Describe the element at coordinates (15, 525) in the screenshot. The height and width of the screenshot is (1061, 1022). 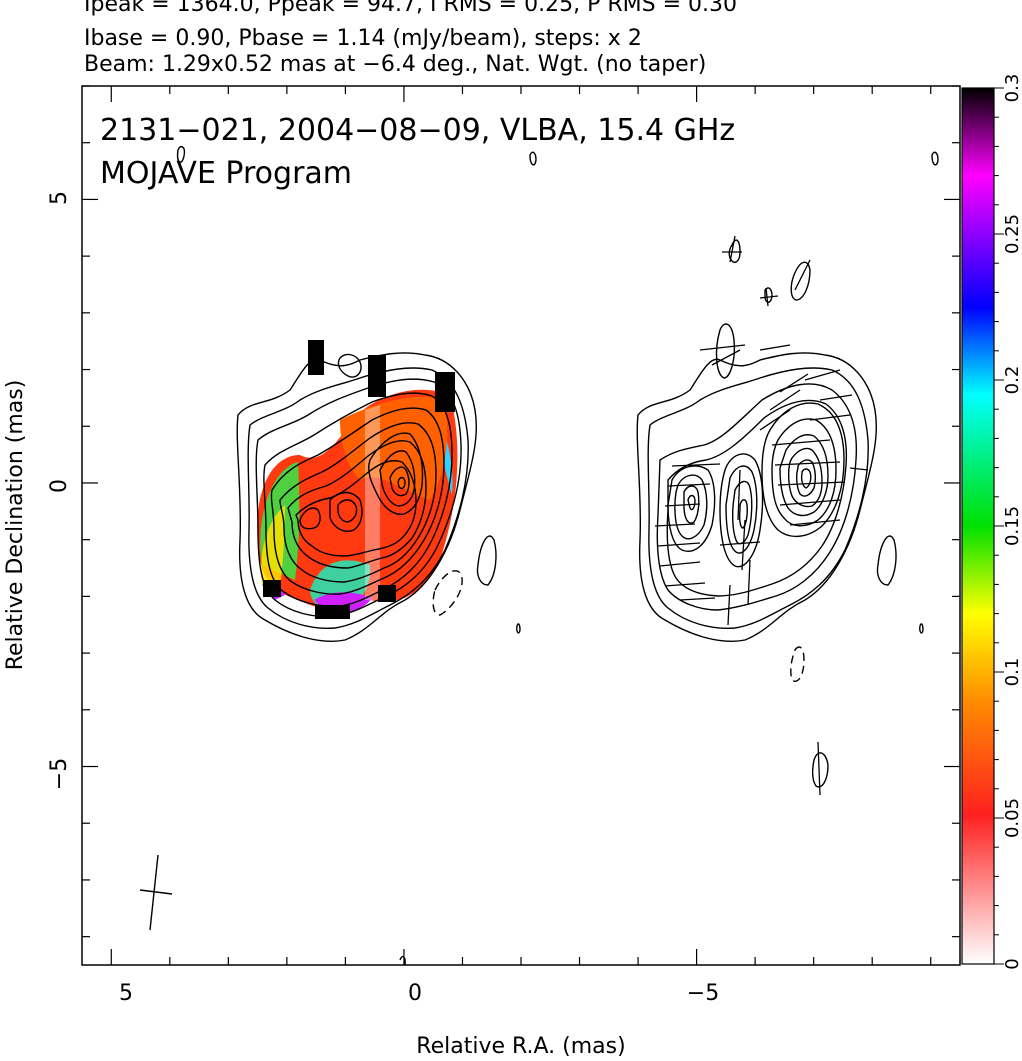
I see `y-axis-label: Relative Declination (mas)` at that location.